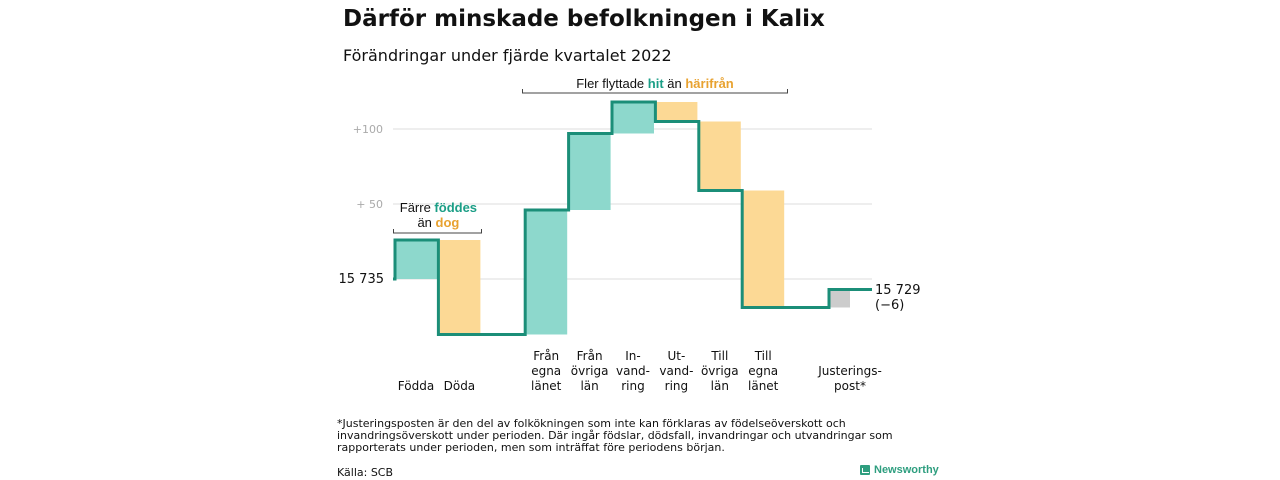  I want to click on category-label: Döda, so click(460, 386).